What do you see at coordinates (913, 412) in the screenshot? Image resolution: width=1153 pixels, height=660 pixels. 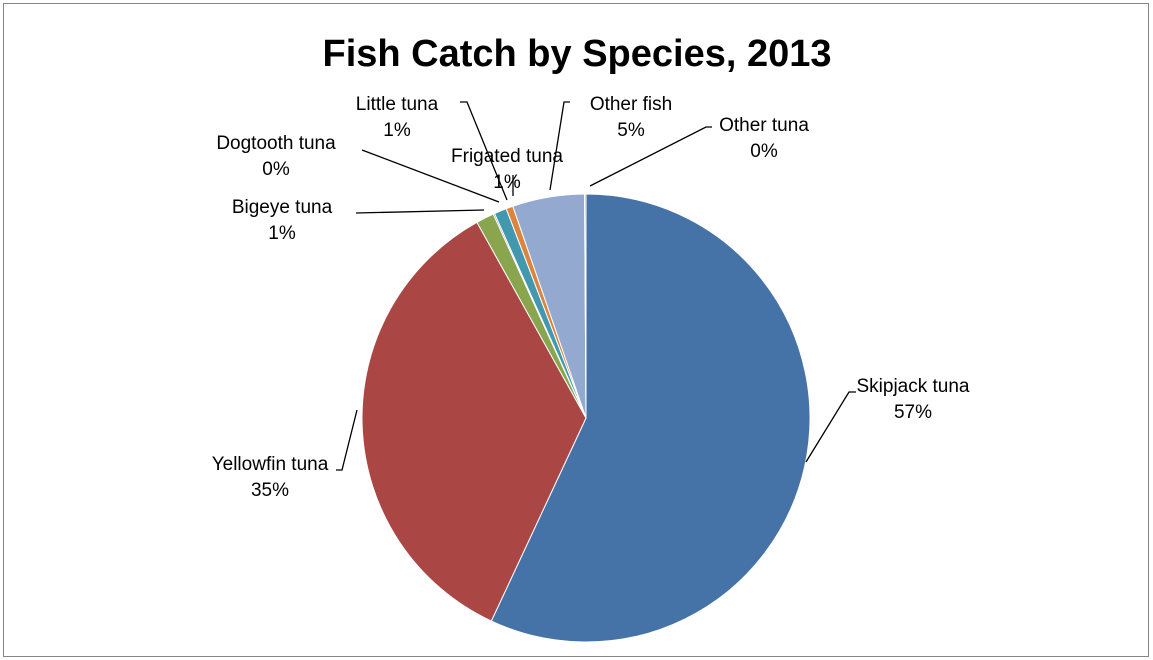 I see `data-label-percent: 57%` at bounding box center [913, 412].